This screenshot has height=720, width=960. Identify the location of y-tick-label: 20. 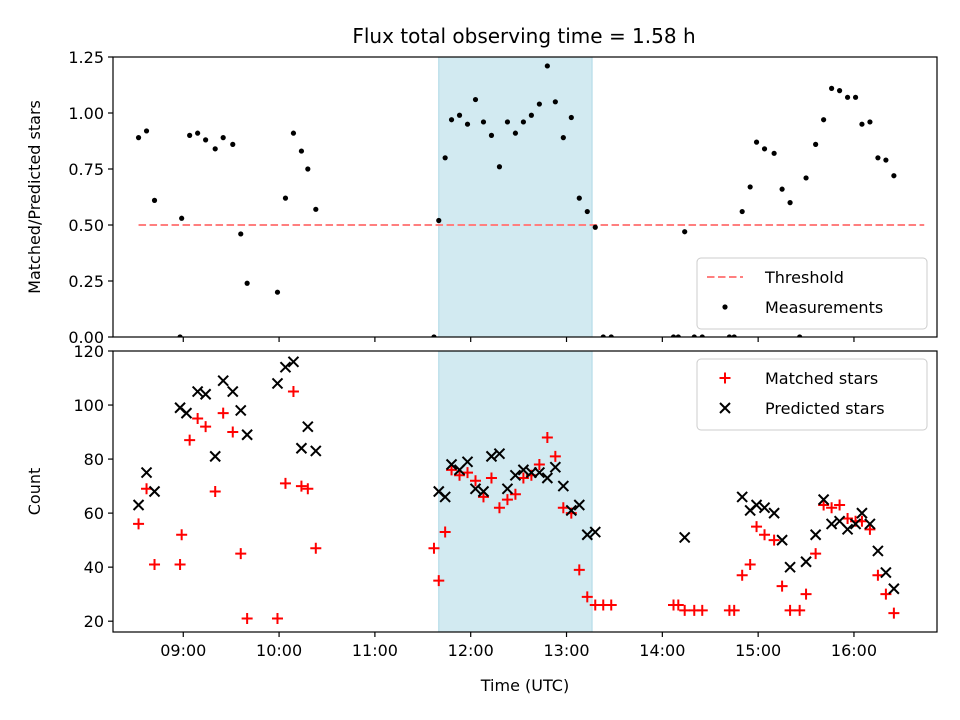
(94, 621).